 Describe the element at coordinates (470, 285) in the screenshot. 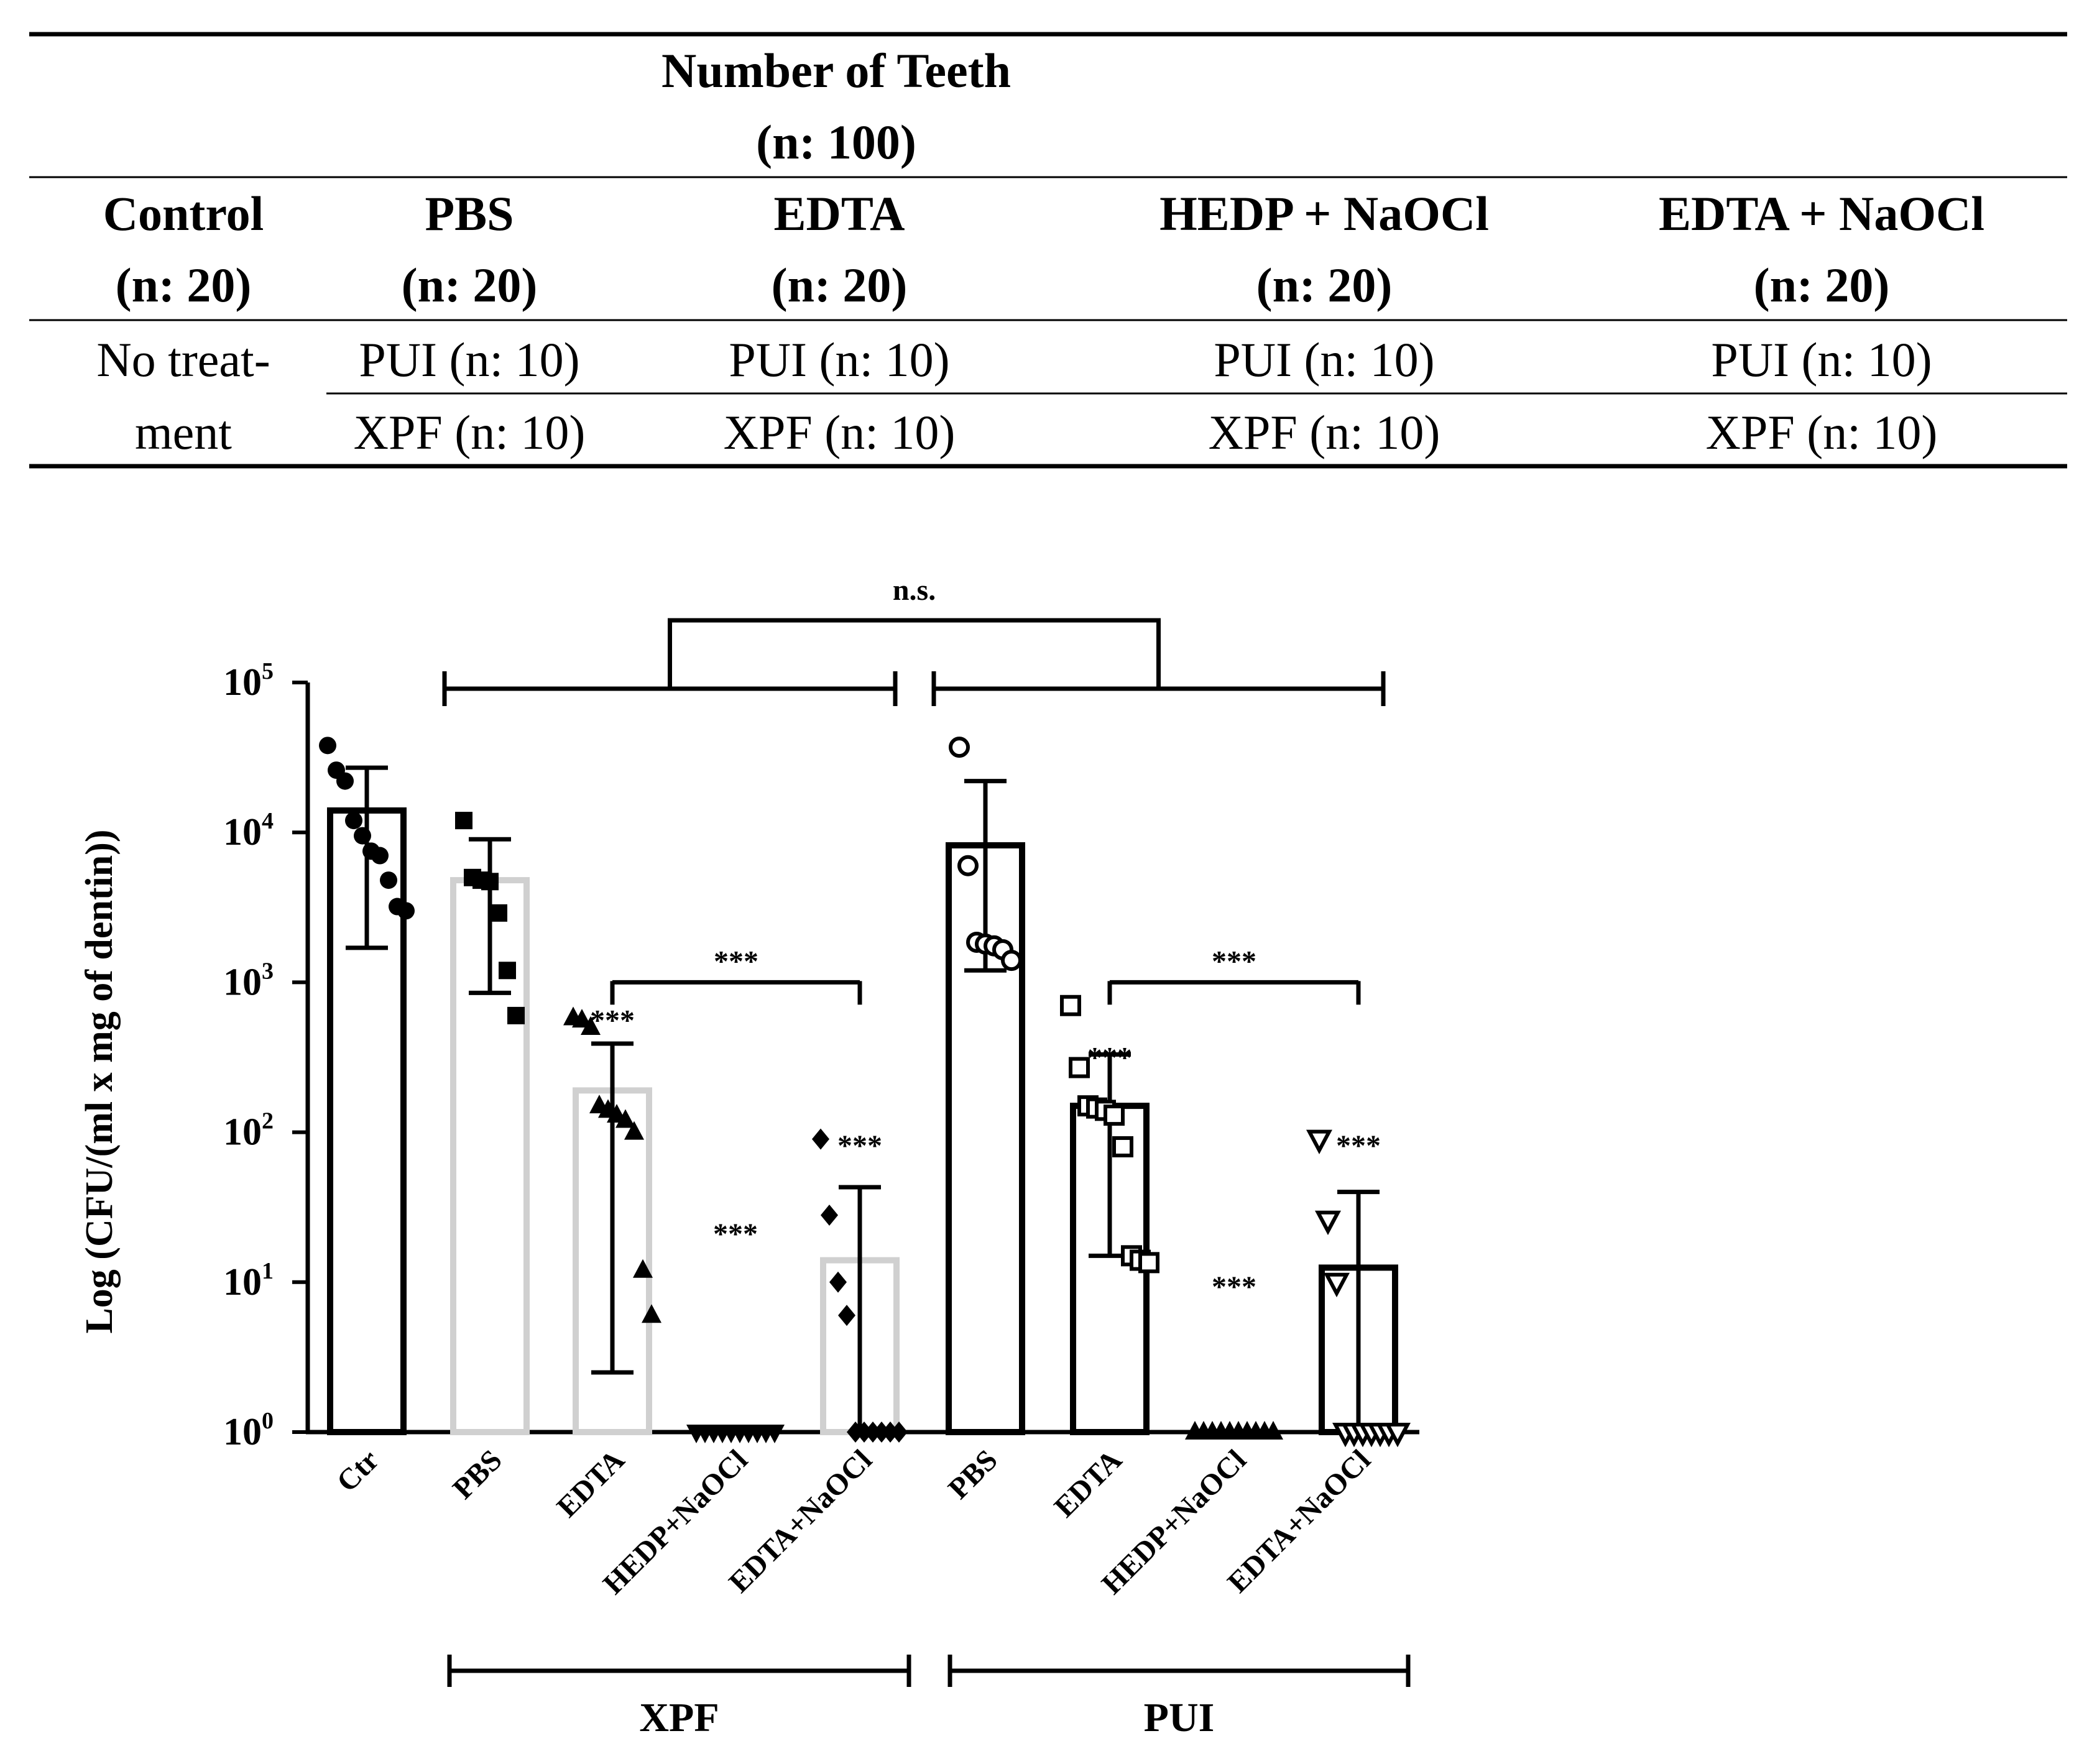

I see `col-n-pbs: (n: 20)` at that location.